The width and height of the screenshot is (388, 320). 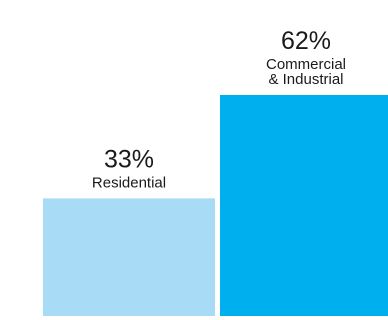 What do you see at coordinates (306, 72) in the screenshot?
I see `category-label-1: Commercial & Industrial` at bounding box center [306, 72].